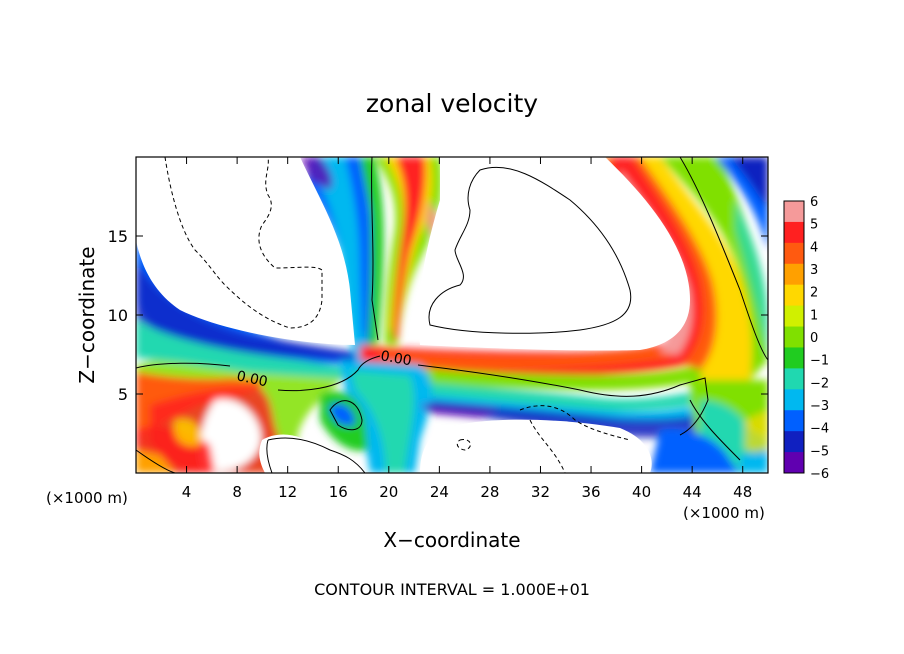 This screenshot has height=654, width=904. I want to click on x-tick-label: 8, so click(237, 492).